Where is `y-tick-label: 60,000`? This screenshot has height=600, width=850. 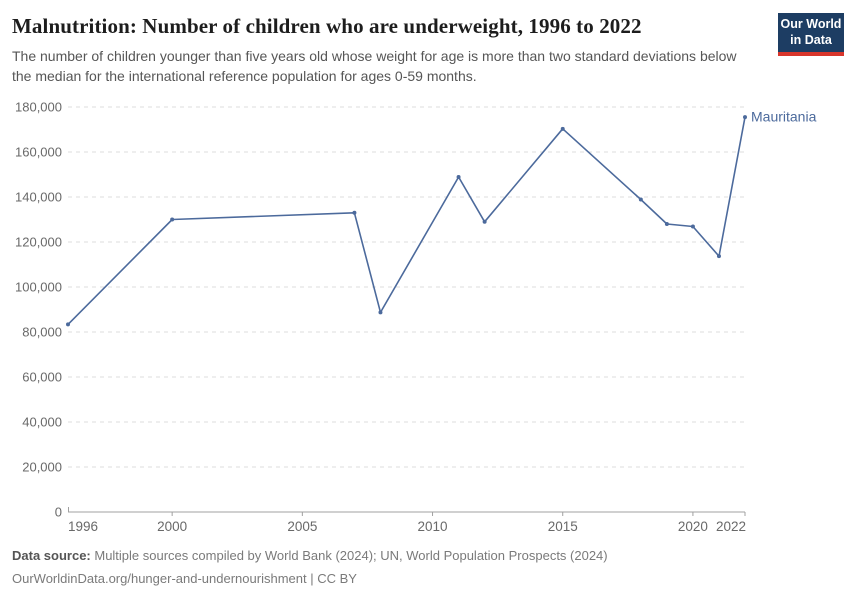 y-tick-label: 60,000 is located at coordinates (42, 377).